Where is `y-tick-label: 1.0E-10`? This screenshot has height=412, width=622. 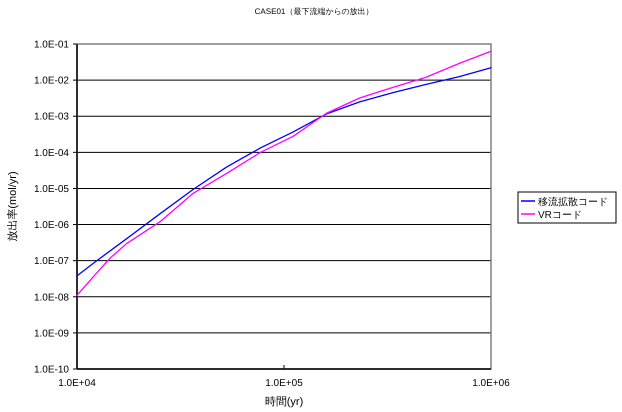 y-tick-label: 1.0E-10 is located at coordinates (52, 370).